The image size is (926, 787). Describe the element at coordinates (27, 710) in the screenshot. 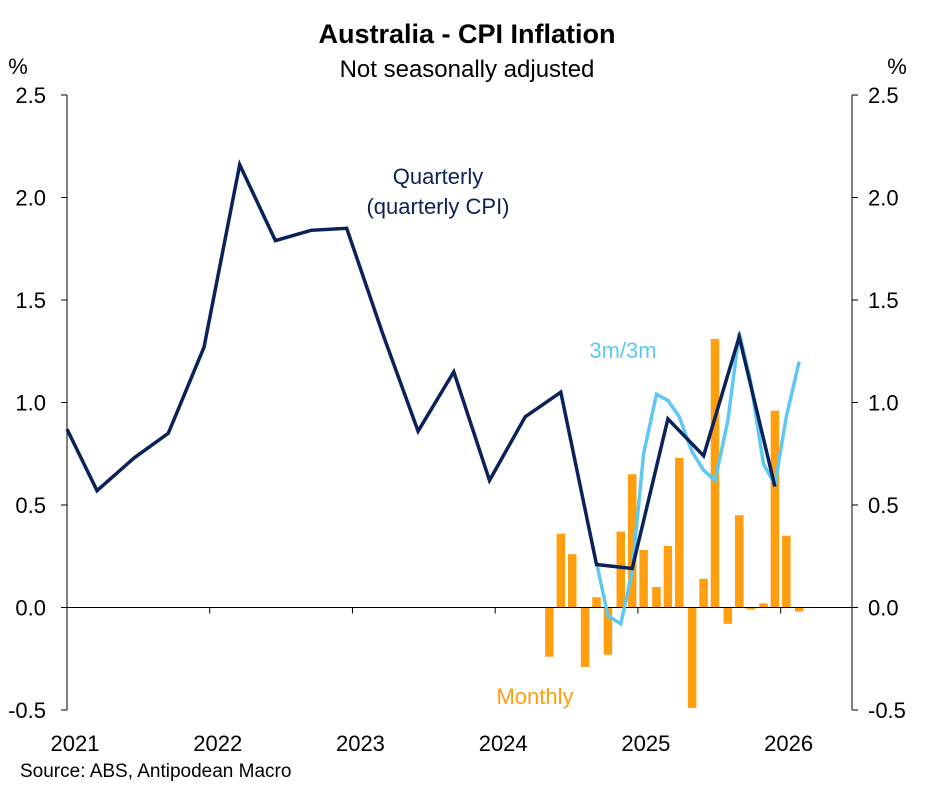

I see `left-y-tick-label: -0.5` at that location.